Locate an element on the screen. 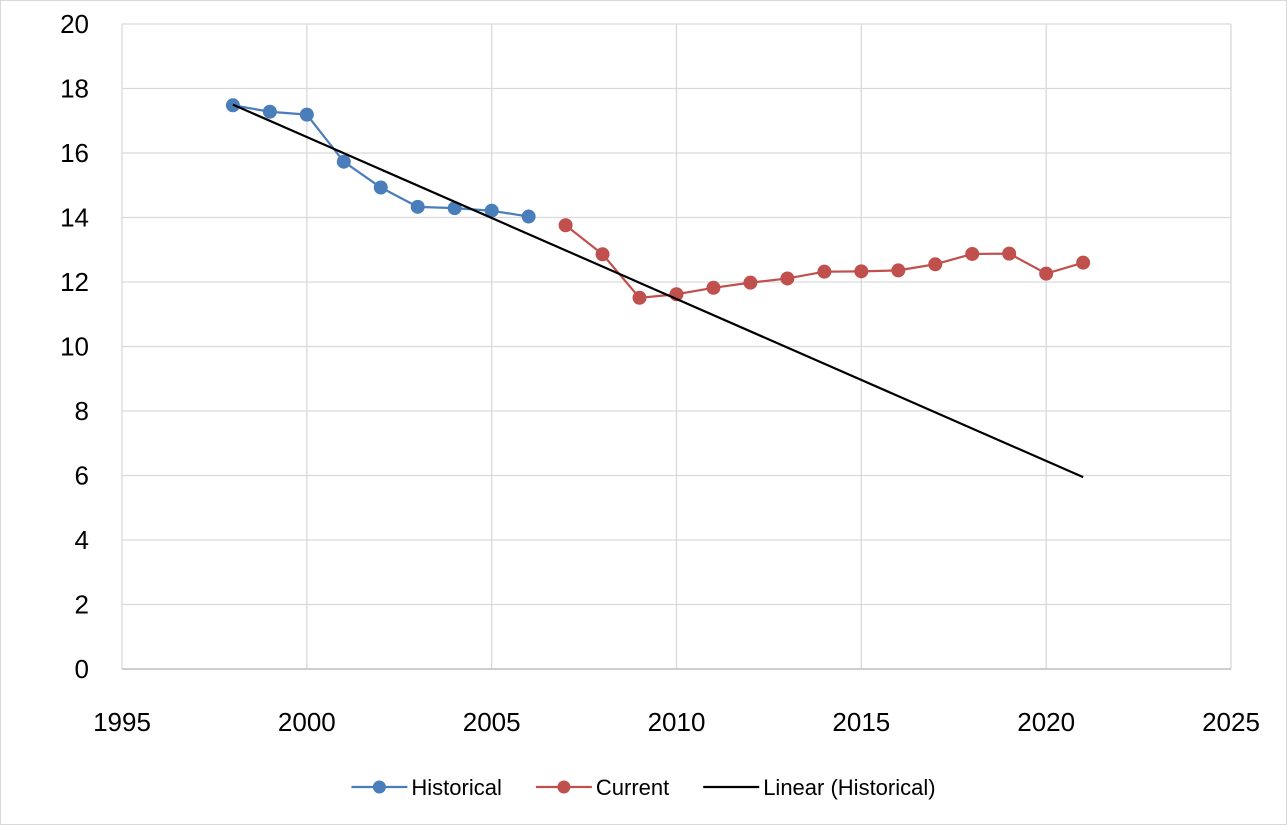  y-tick-label: 0 is located at coordinates (82, 669).